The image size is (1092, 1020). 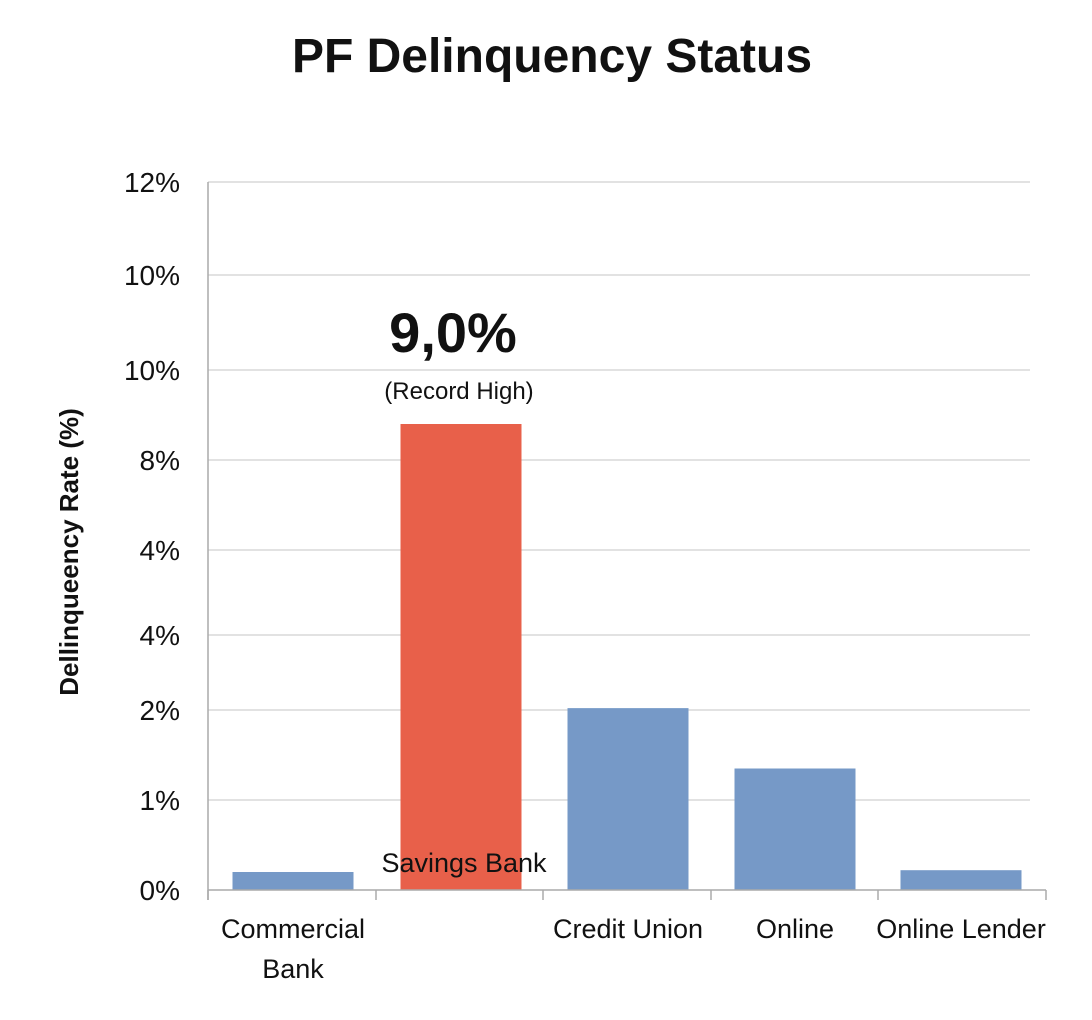 I want to click on chart-title: PF Delinquency Status, so click(x=552, y=56).